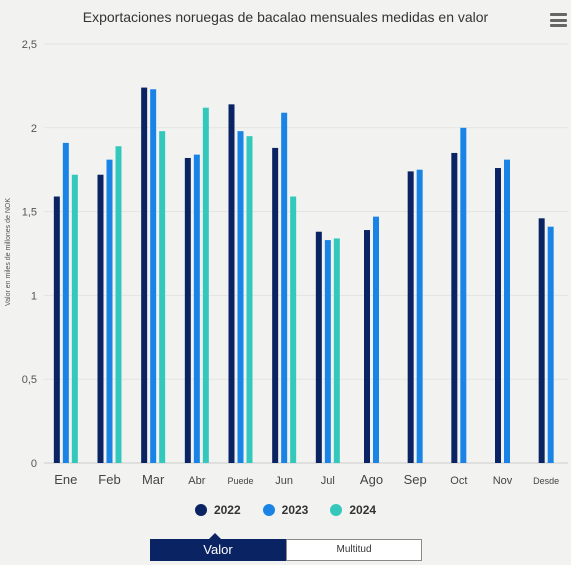  Describe the element at coordinates (284, 481) in the screenshot. I see `x-tick-label: Jun` at that location.